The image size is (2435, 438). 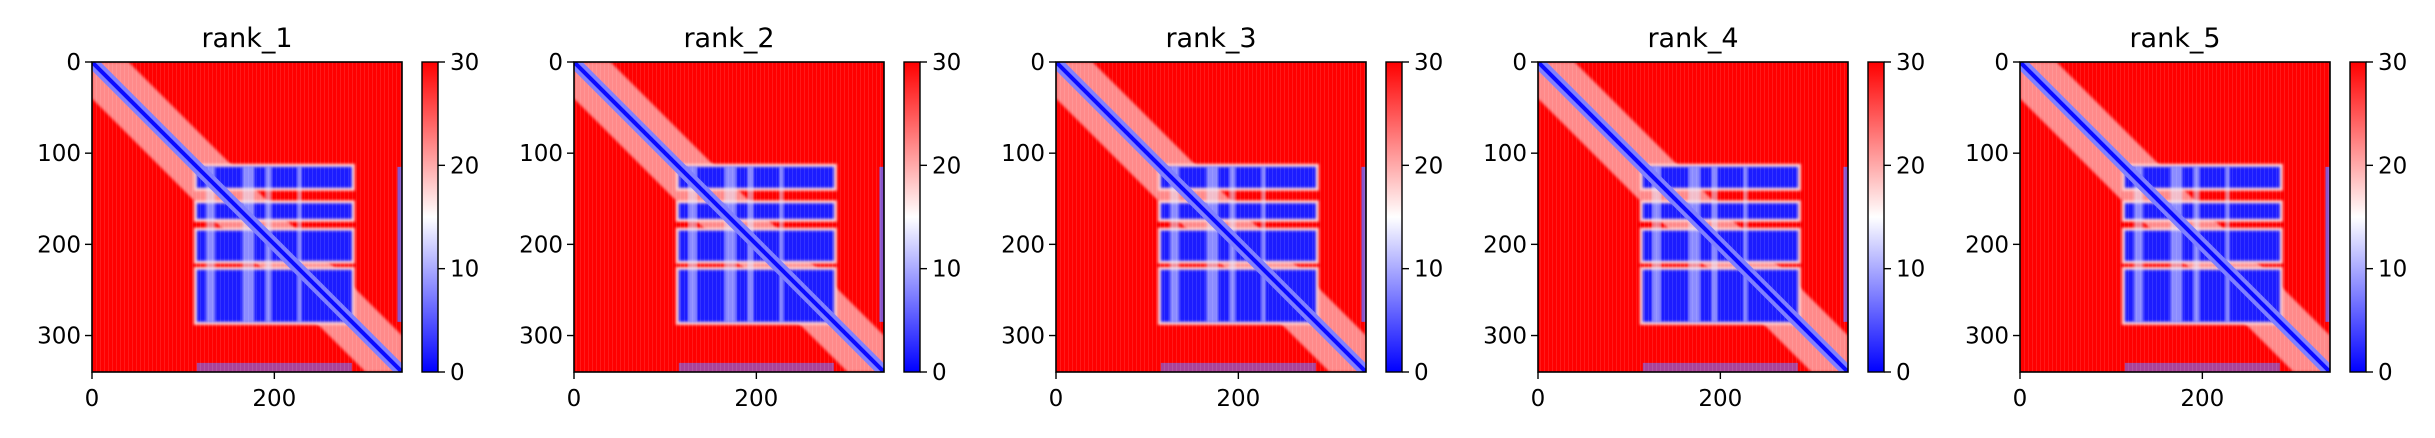 I want to click on panel-title: rank_4, so click(x=1692, y=38).